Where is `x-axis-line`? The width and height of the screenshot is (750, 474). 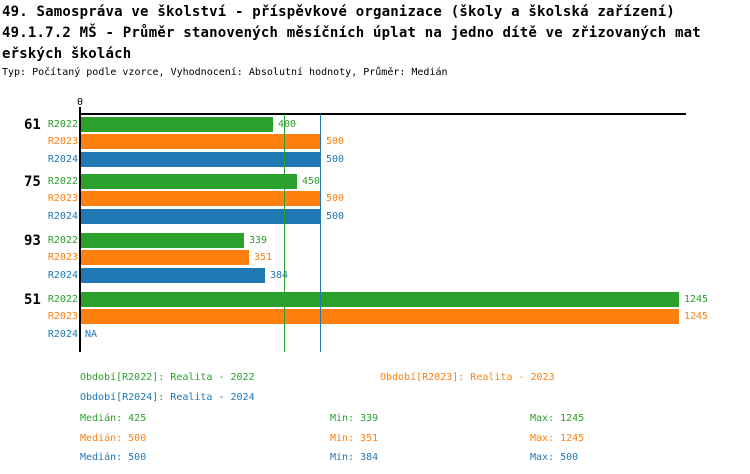
x-axis-line is located at coordinates (383, 114).